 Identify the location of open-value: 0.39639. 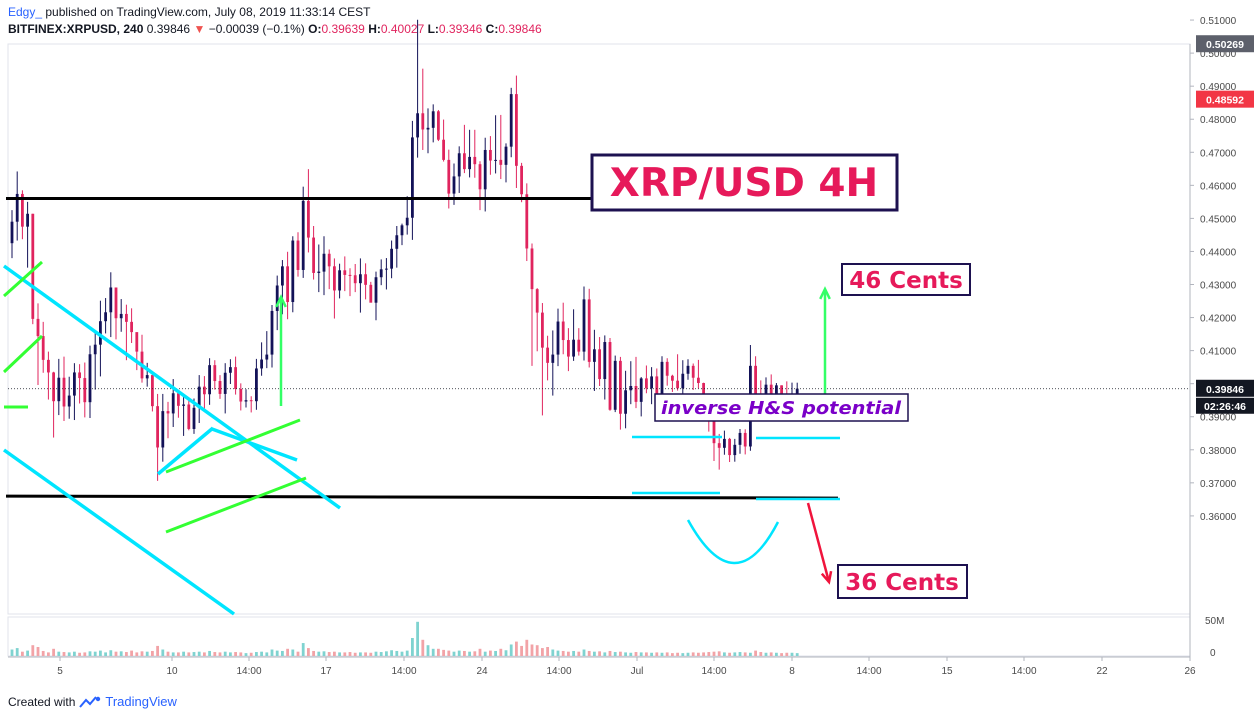
(343, 29).